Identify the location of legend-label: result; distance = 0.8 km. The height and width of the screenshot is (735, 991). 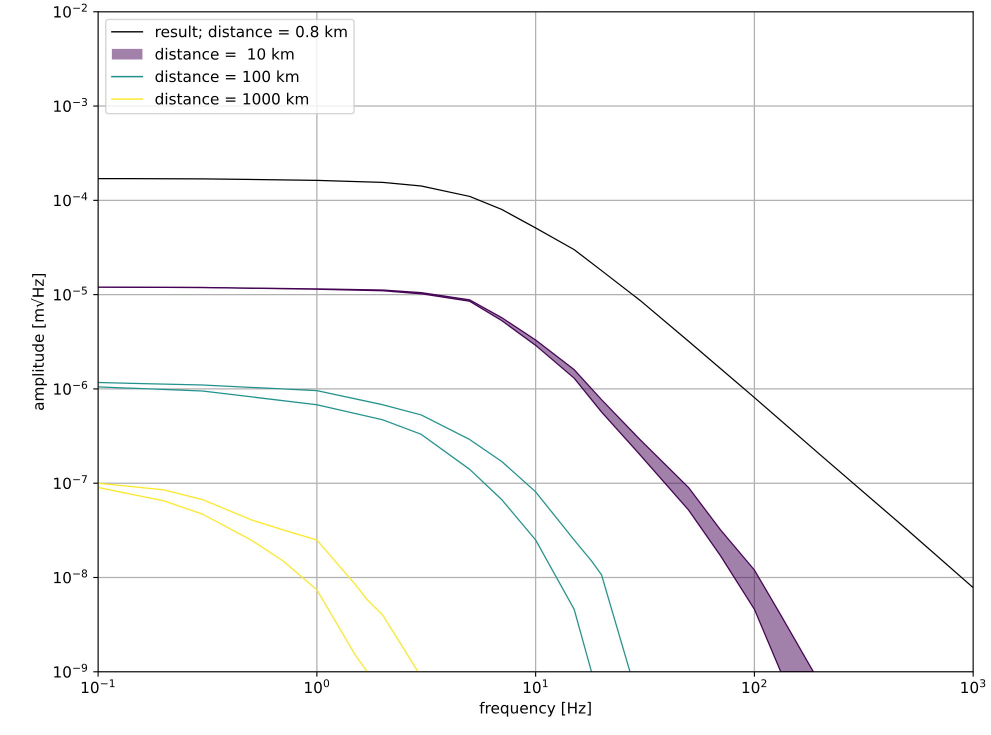
(251, 32).